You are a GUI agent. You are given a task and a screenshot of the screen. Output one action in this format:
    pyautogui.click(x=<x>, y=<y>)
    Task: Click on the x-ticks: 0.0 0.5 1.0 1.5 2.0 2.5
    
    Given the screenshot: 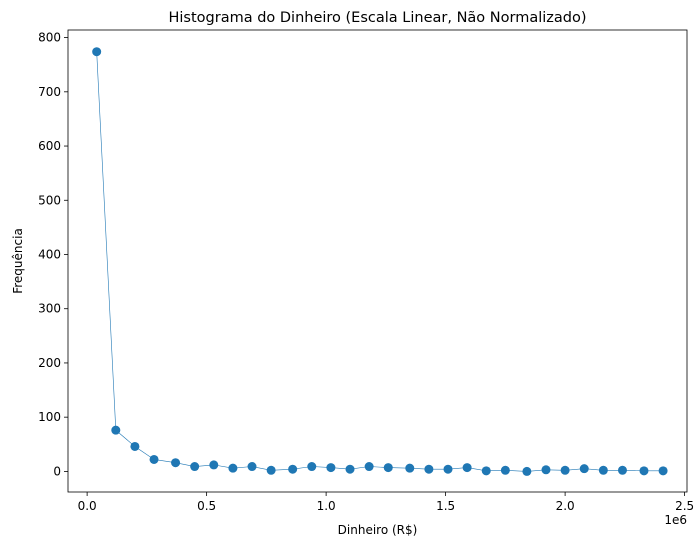 What is the action you would take?
    pyautogui.click(x=386, y=502)
    